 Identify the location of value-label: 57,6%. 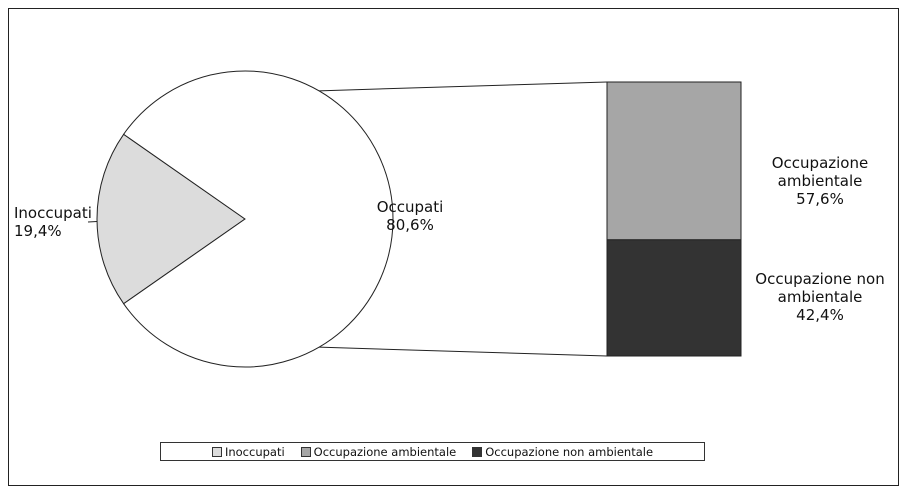
(820, 199).